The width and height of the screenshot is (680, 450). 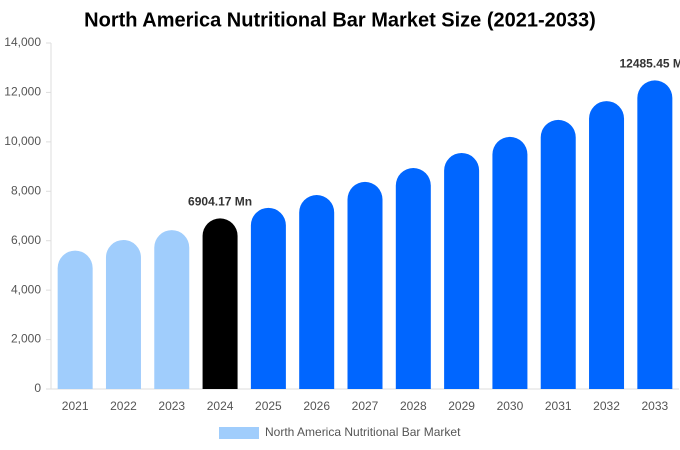 I want to click on x-tick-label: 2031, so click(x=558, y=406).